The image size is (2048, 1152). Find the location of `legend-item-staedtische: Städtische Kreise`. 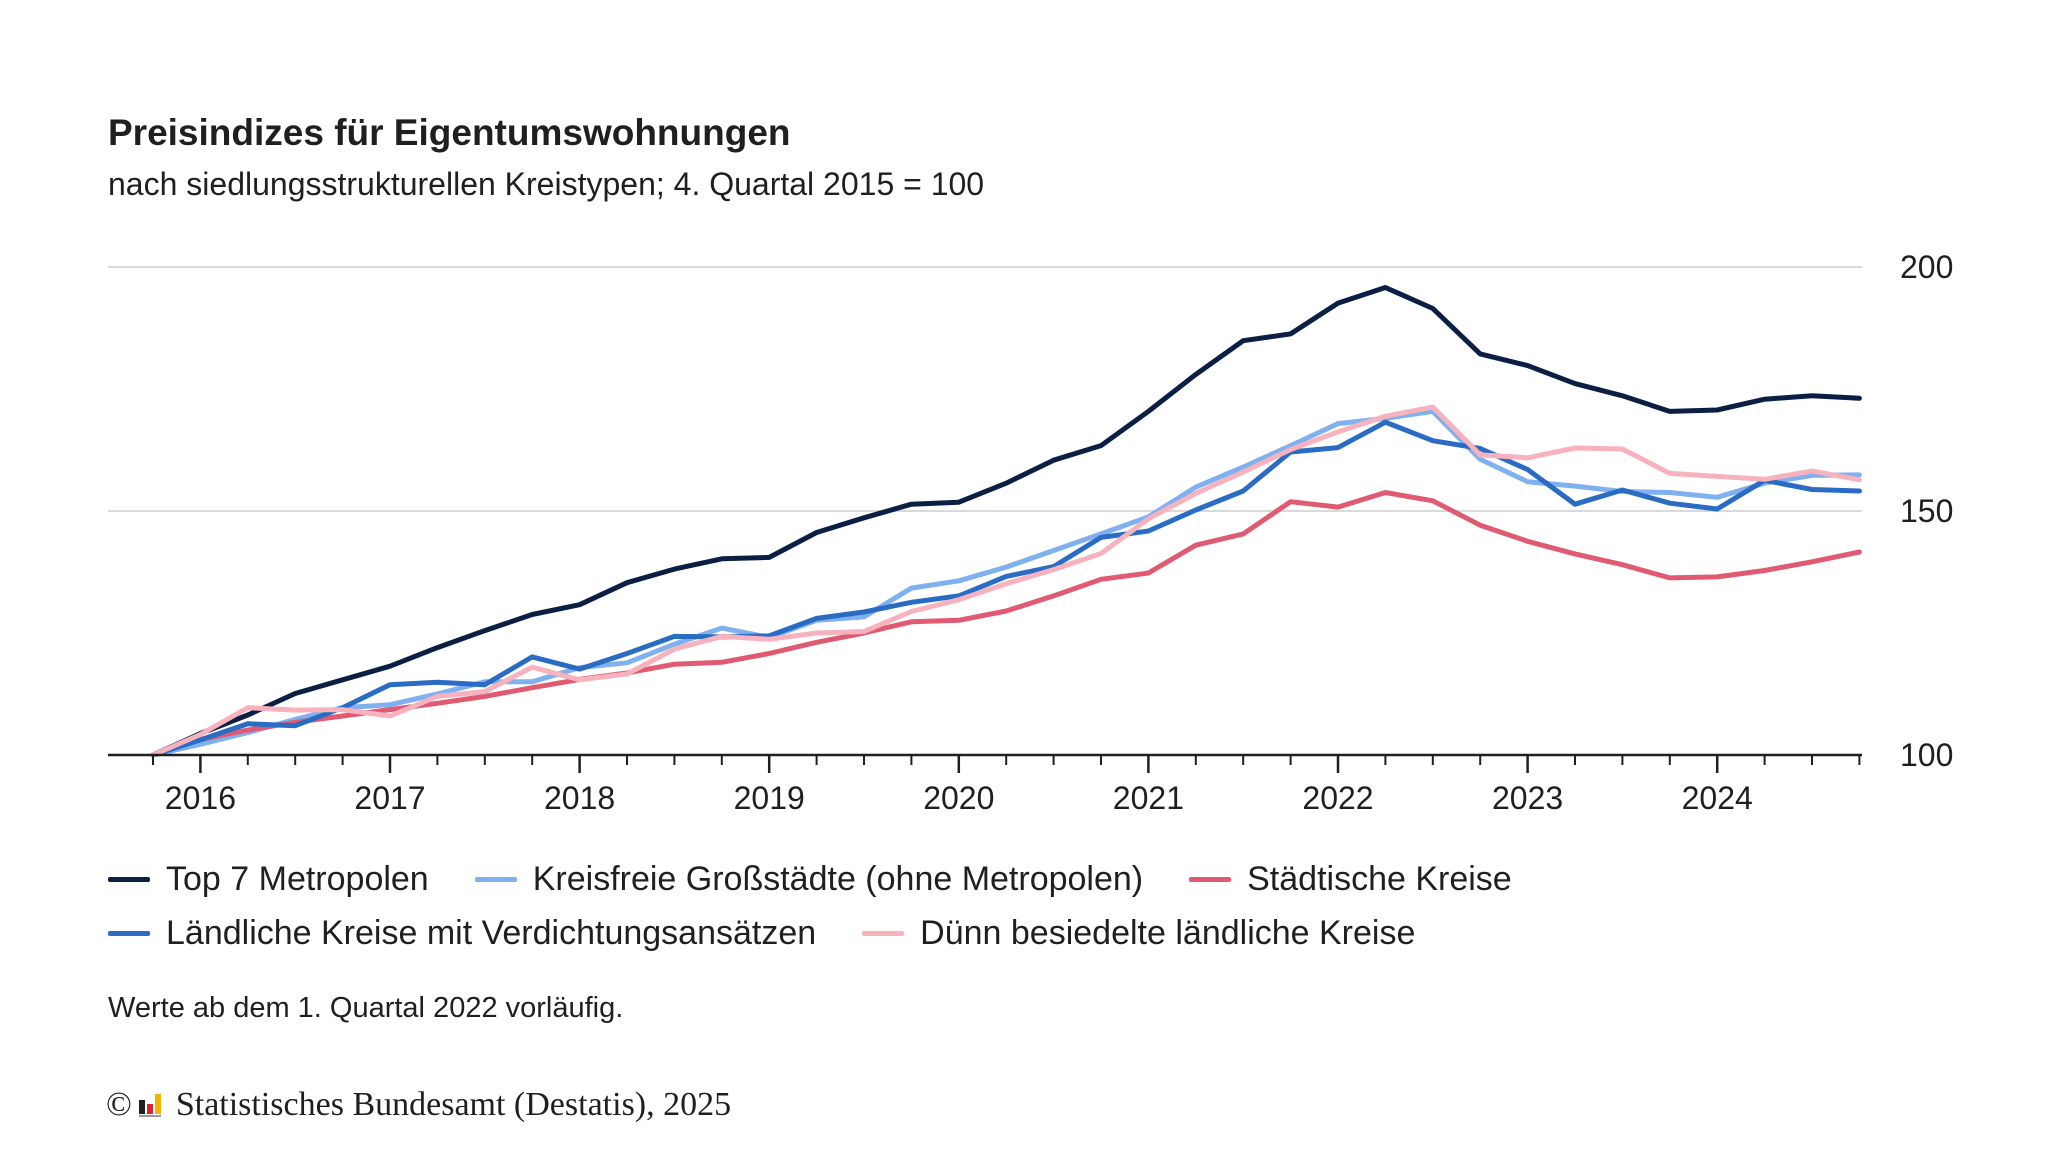

legend-item-staedtische: Städtische Kreise is located at coordinates (1350, 879).